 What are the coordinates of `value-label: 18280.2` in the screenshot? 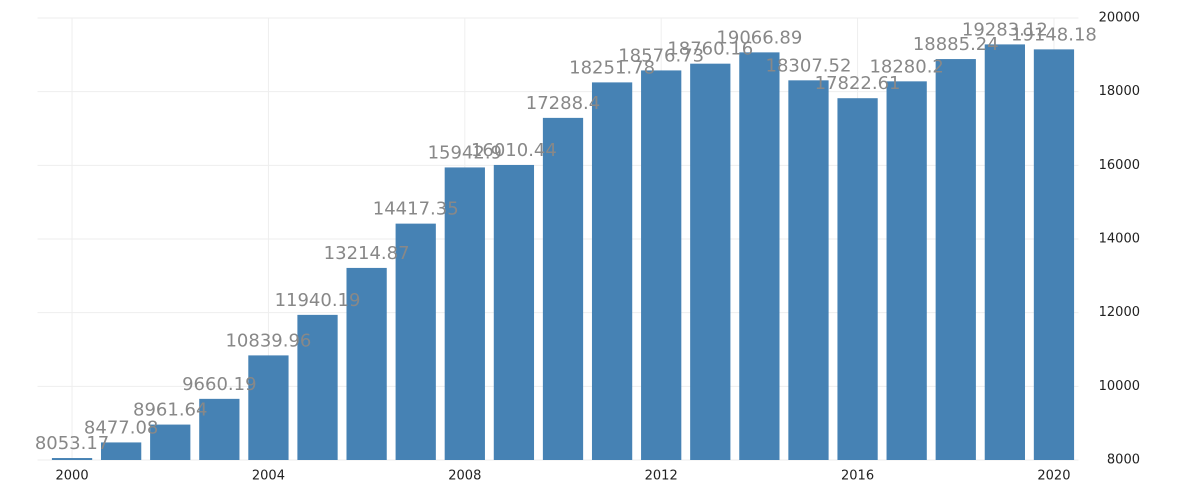 It's located at (906, 66).